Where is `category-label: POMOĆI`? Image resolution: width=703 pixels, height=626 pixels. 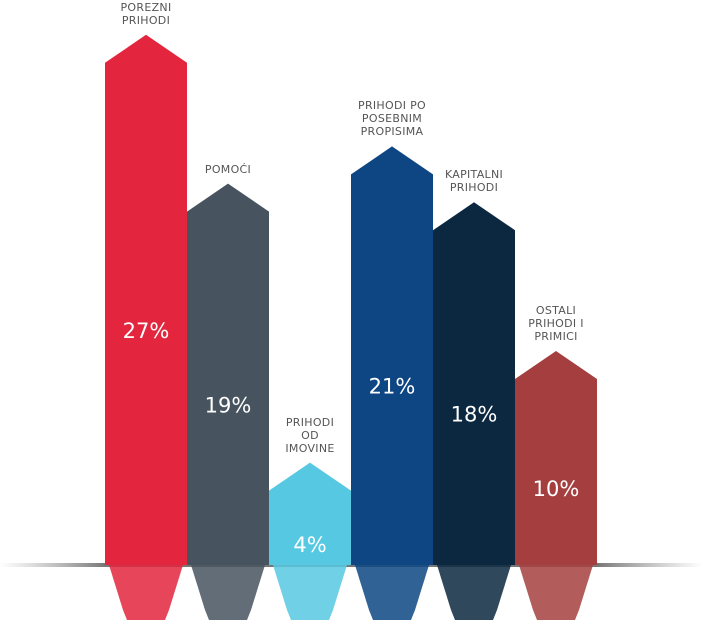
category-label: POMOĆI is located at coordinates (228, 169).